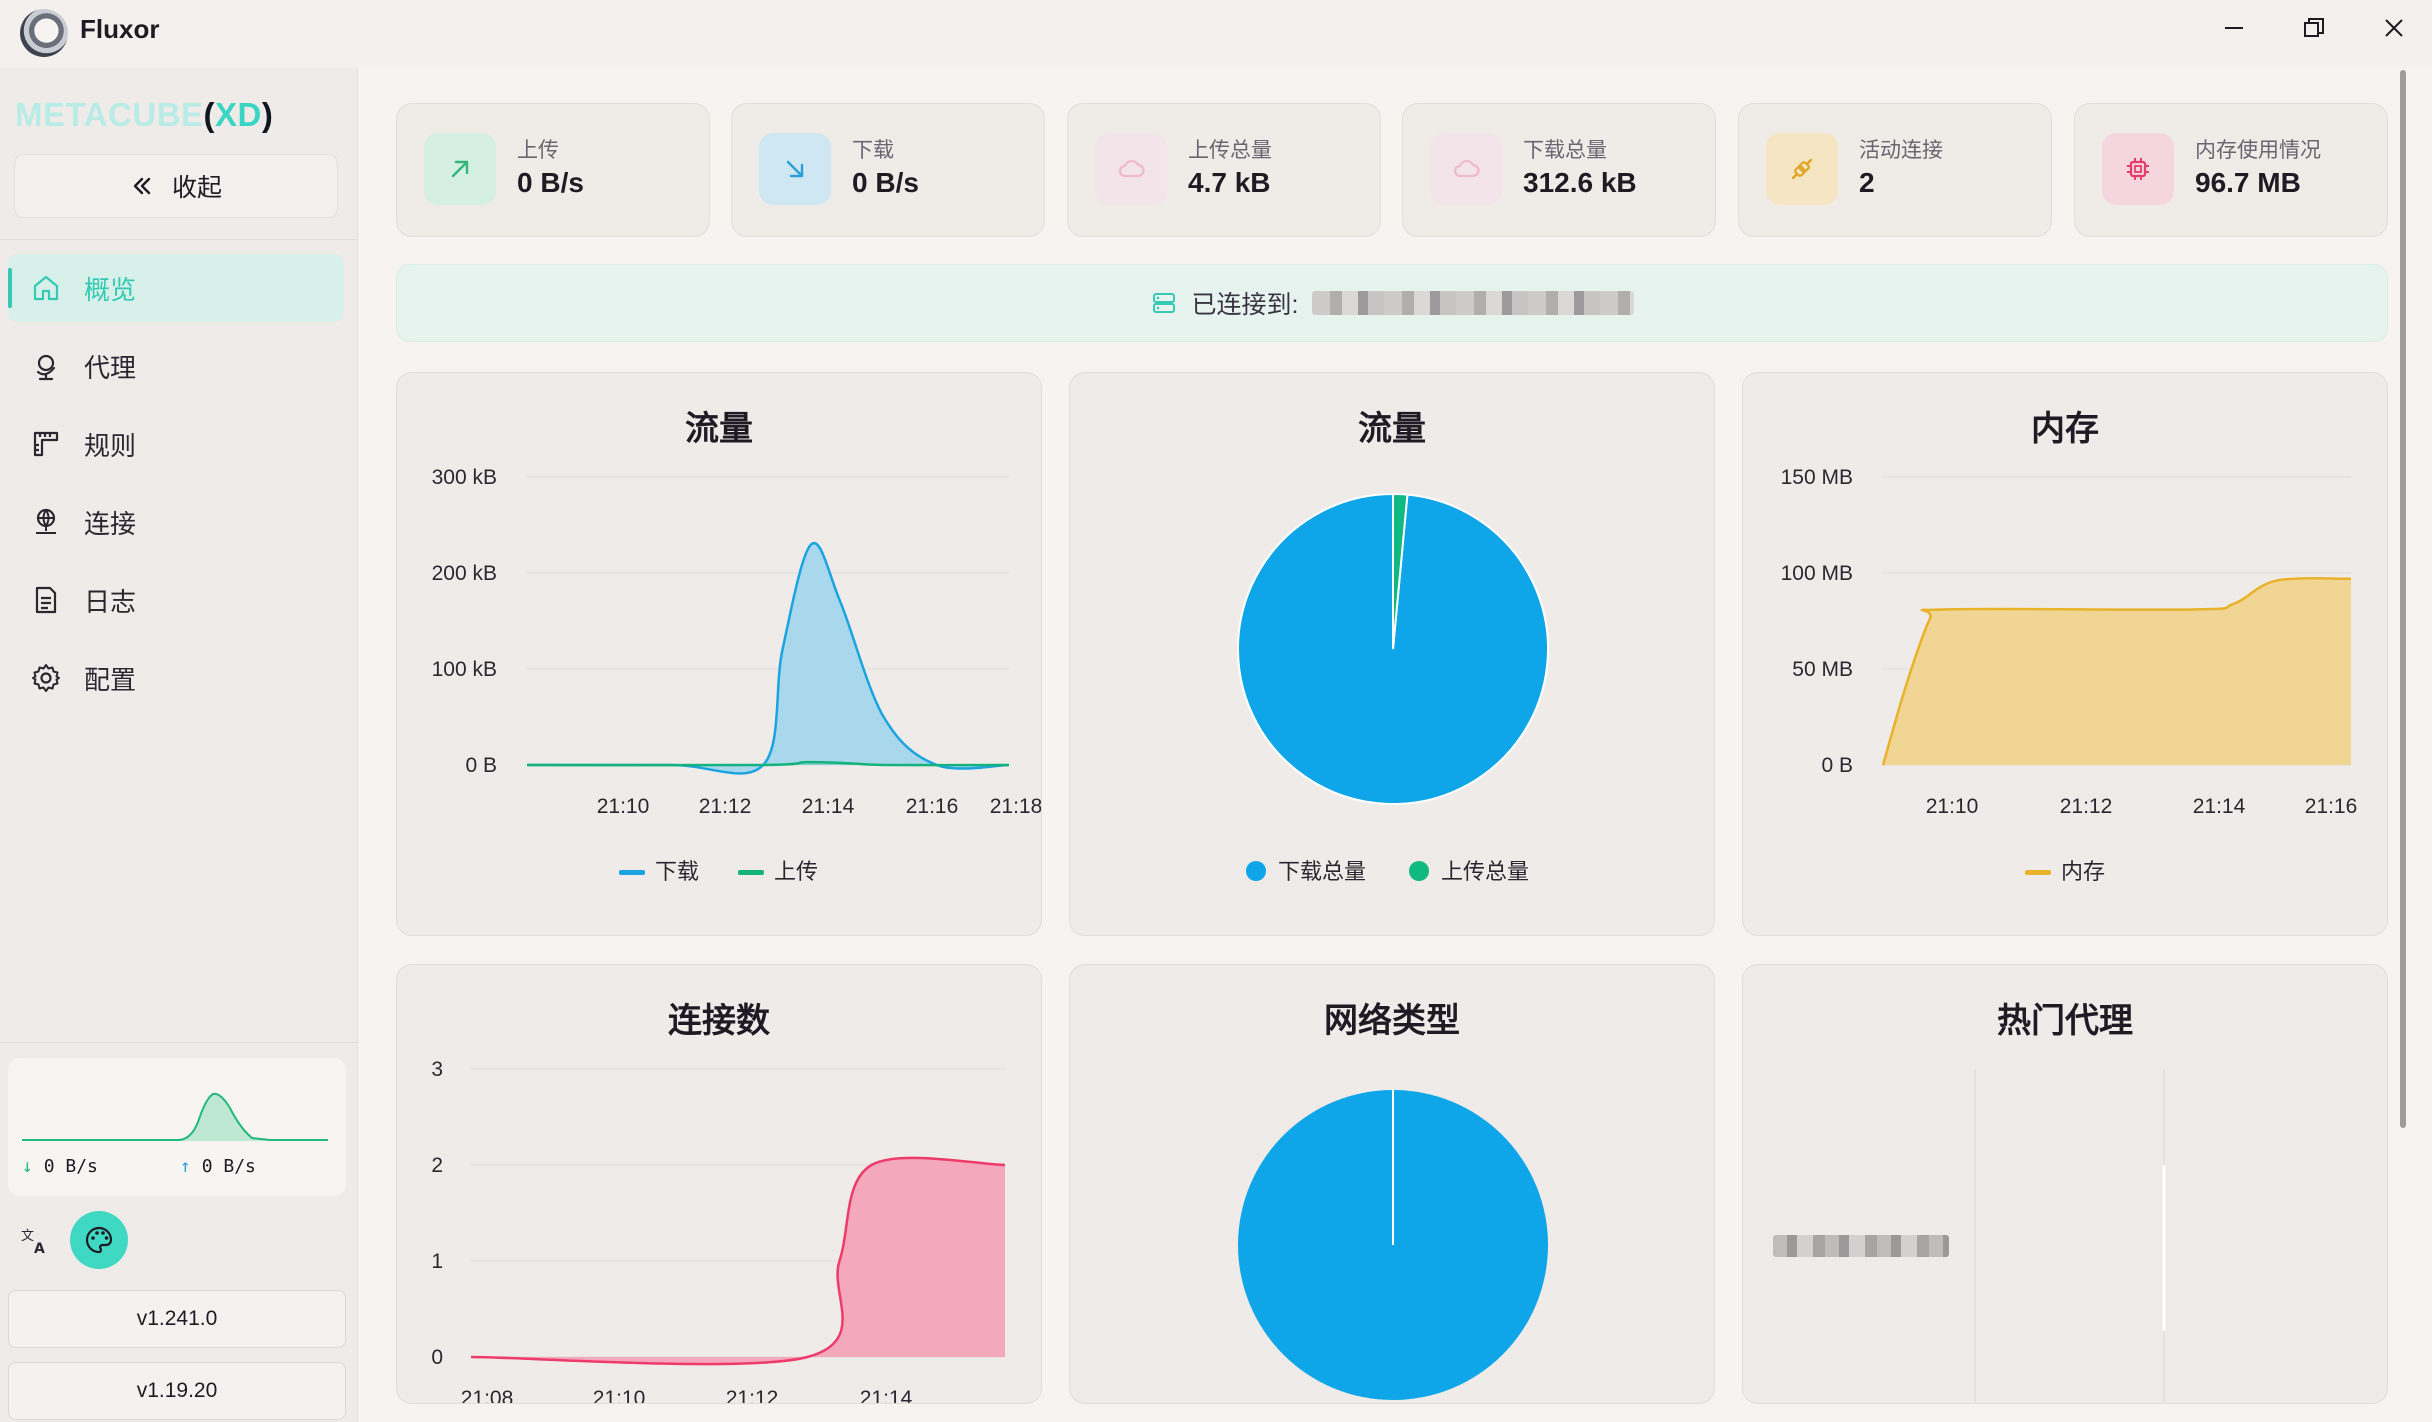  Describe the element at coordinates (176, 522) in the screenshot. I see `sidebar-item-connections: 连接` at that location.